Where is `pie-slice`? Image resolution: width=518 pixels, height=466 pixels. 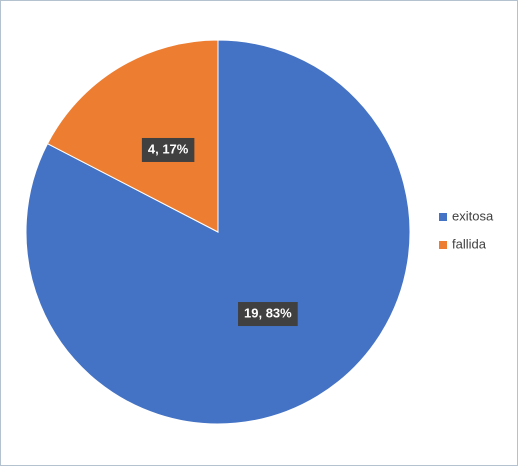 pie-slice is located at coordinates (132, 136).